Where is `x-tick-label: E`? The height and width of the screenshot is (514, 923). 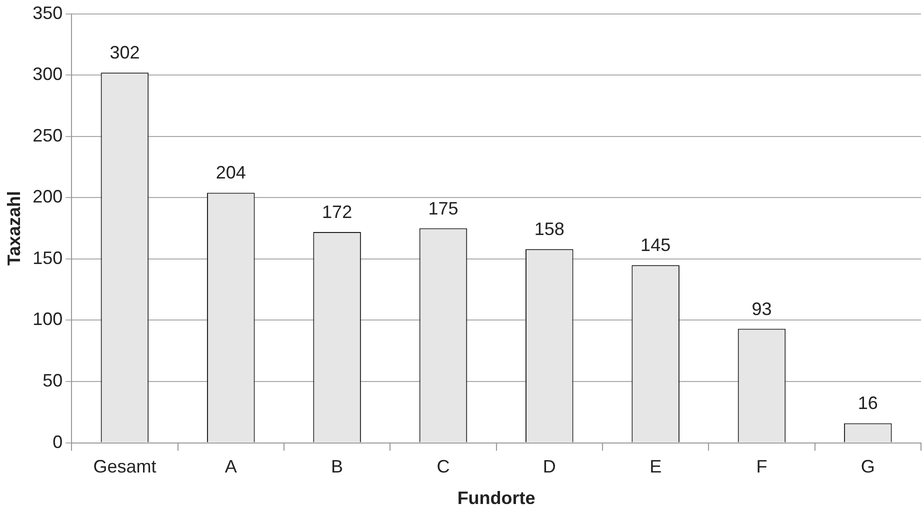 x-tick-label: E is located at coordinates (656, 466).